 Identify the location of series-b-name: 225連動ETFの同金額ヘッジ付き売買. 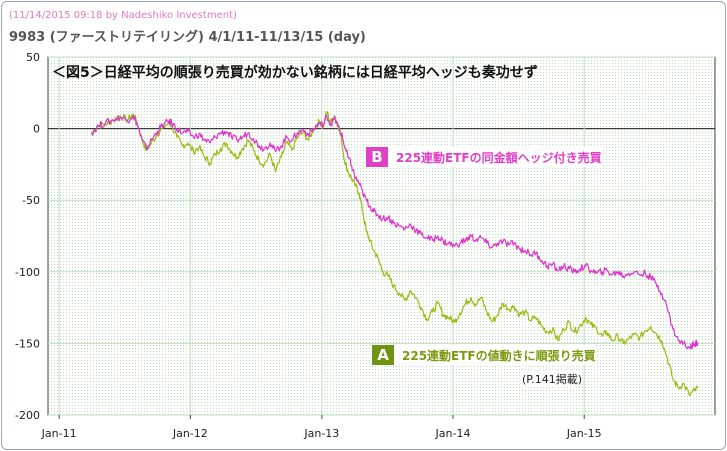
(499, 157).